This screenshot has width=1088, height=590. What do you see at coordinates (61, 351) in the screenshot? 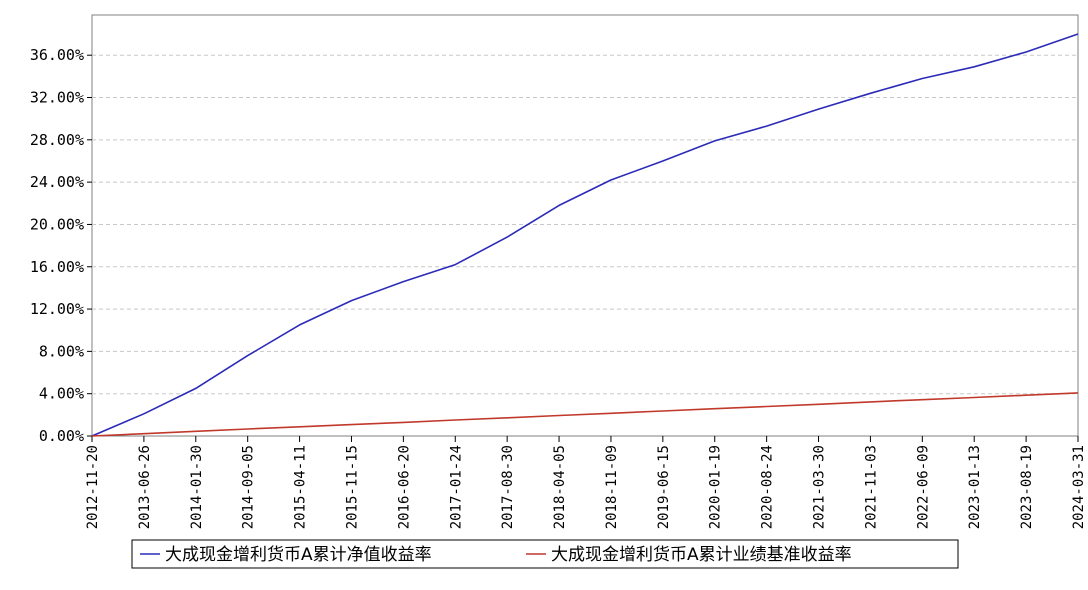
I see `y-tick-label: 8.00%` at bounding box center [61, 351].